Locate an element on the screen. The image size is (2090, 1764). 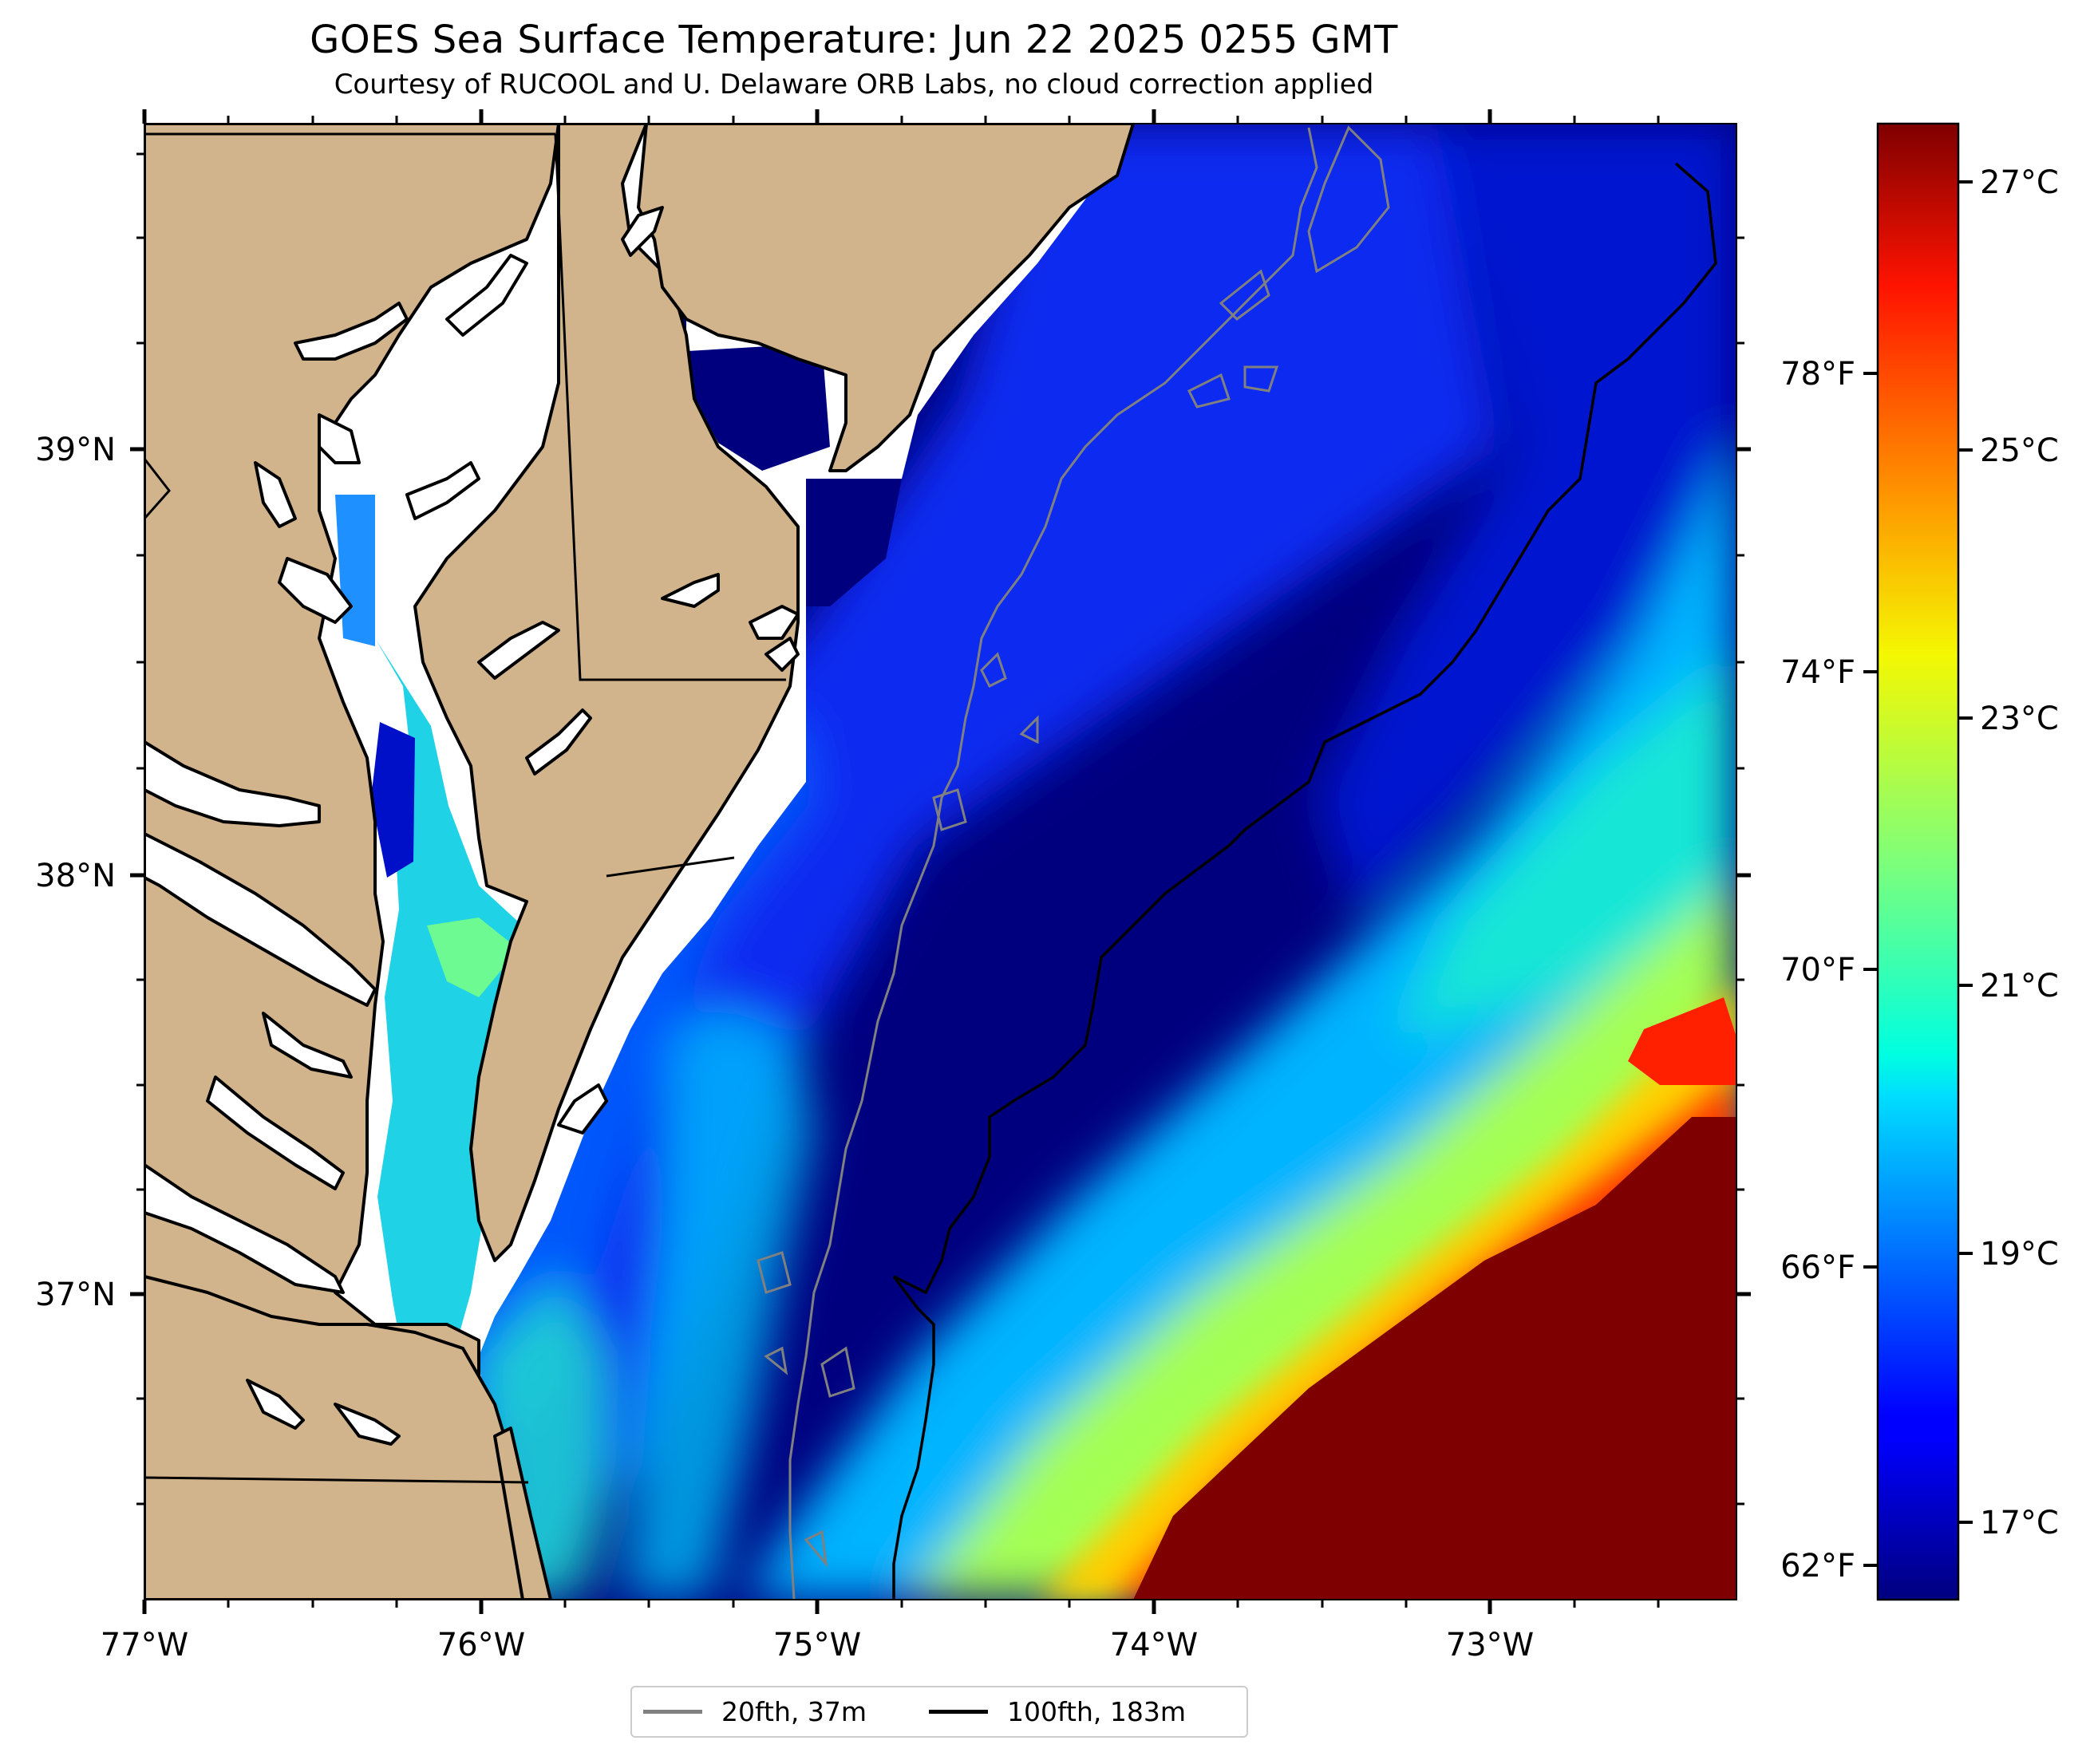
legend-label: 100fth, 183m is located at coordinates (1096, 1711).